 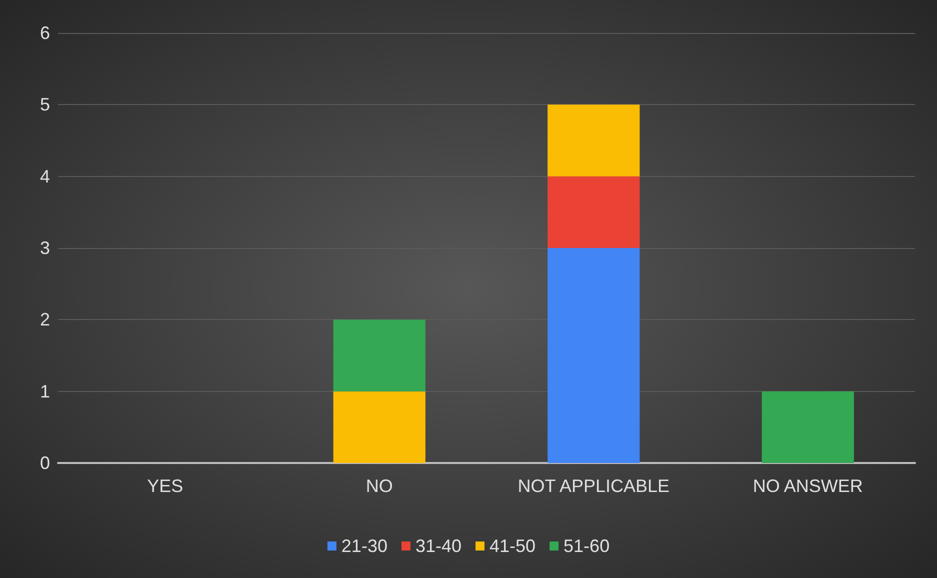 I want to click on y-tick-label: 3, so click(x=45, y=248).